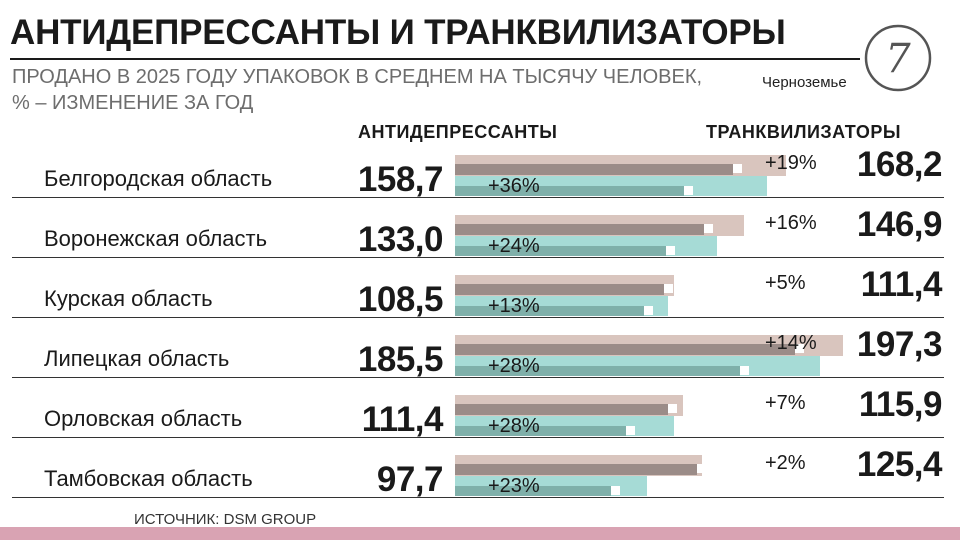  Describe the element at coordinates (901, 284) in the screenshot. I see `tranquilizers-value-label: 111,4` at that location.